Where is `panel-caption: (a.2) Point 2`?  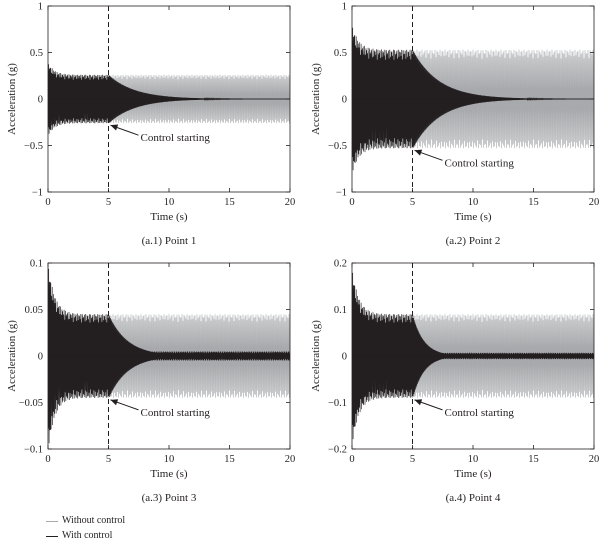
panel-caption: (a.2) Point 2 is located at coordinates (473, 241).